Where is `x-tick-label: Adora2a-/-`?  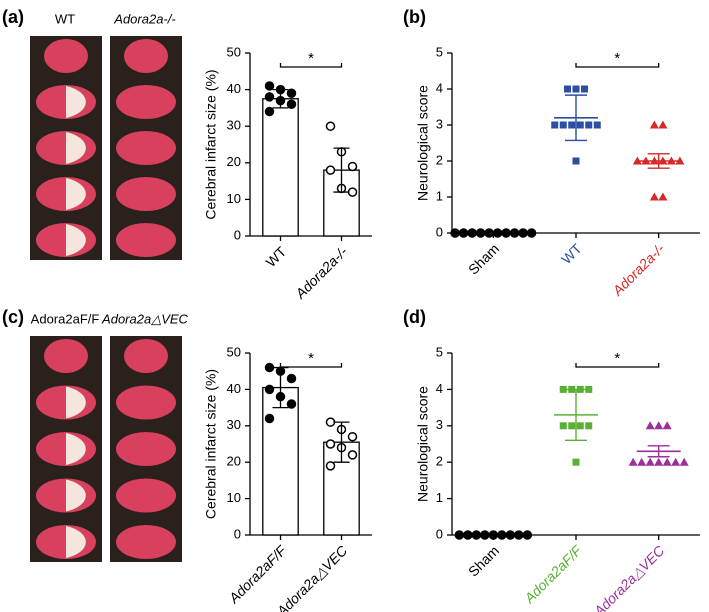 x-tick-label: Adora2a-/- is located at coordinates (638, 269).